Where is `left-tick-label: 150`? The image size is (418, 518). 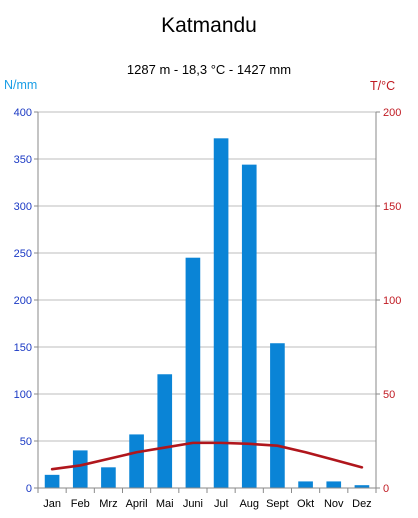
left-tick-label: 150 is located at coordinates (23, 348).